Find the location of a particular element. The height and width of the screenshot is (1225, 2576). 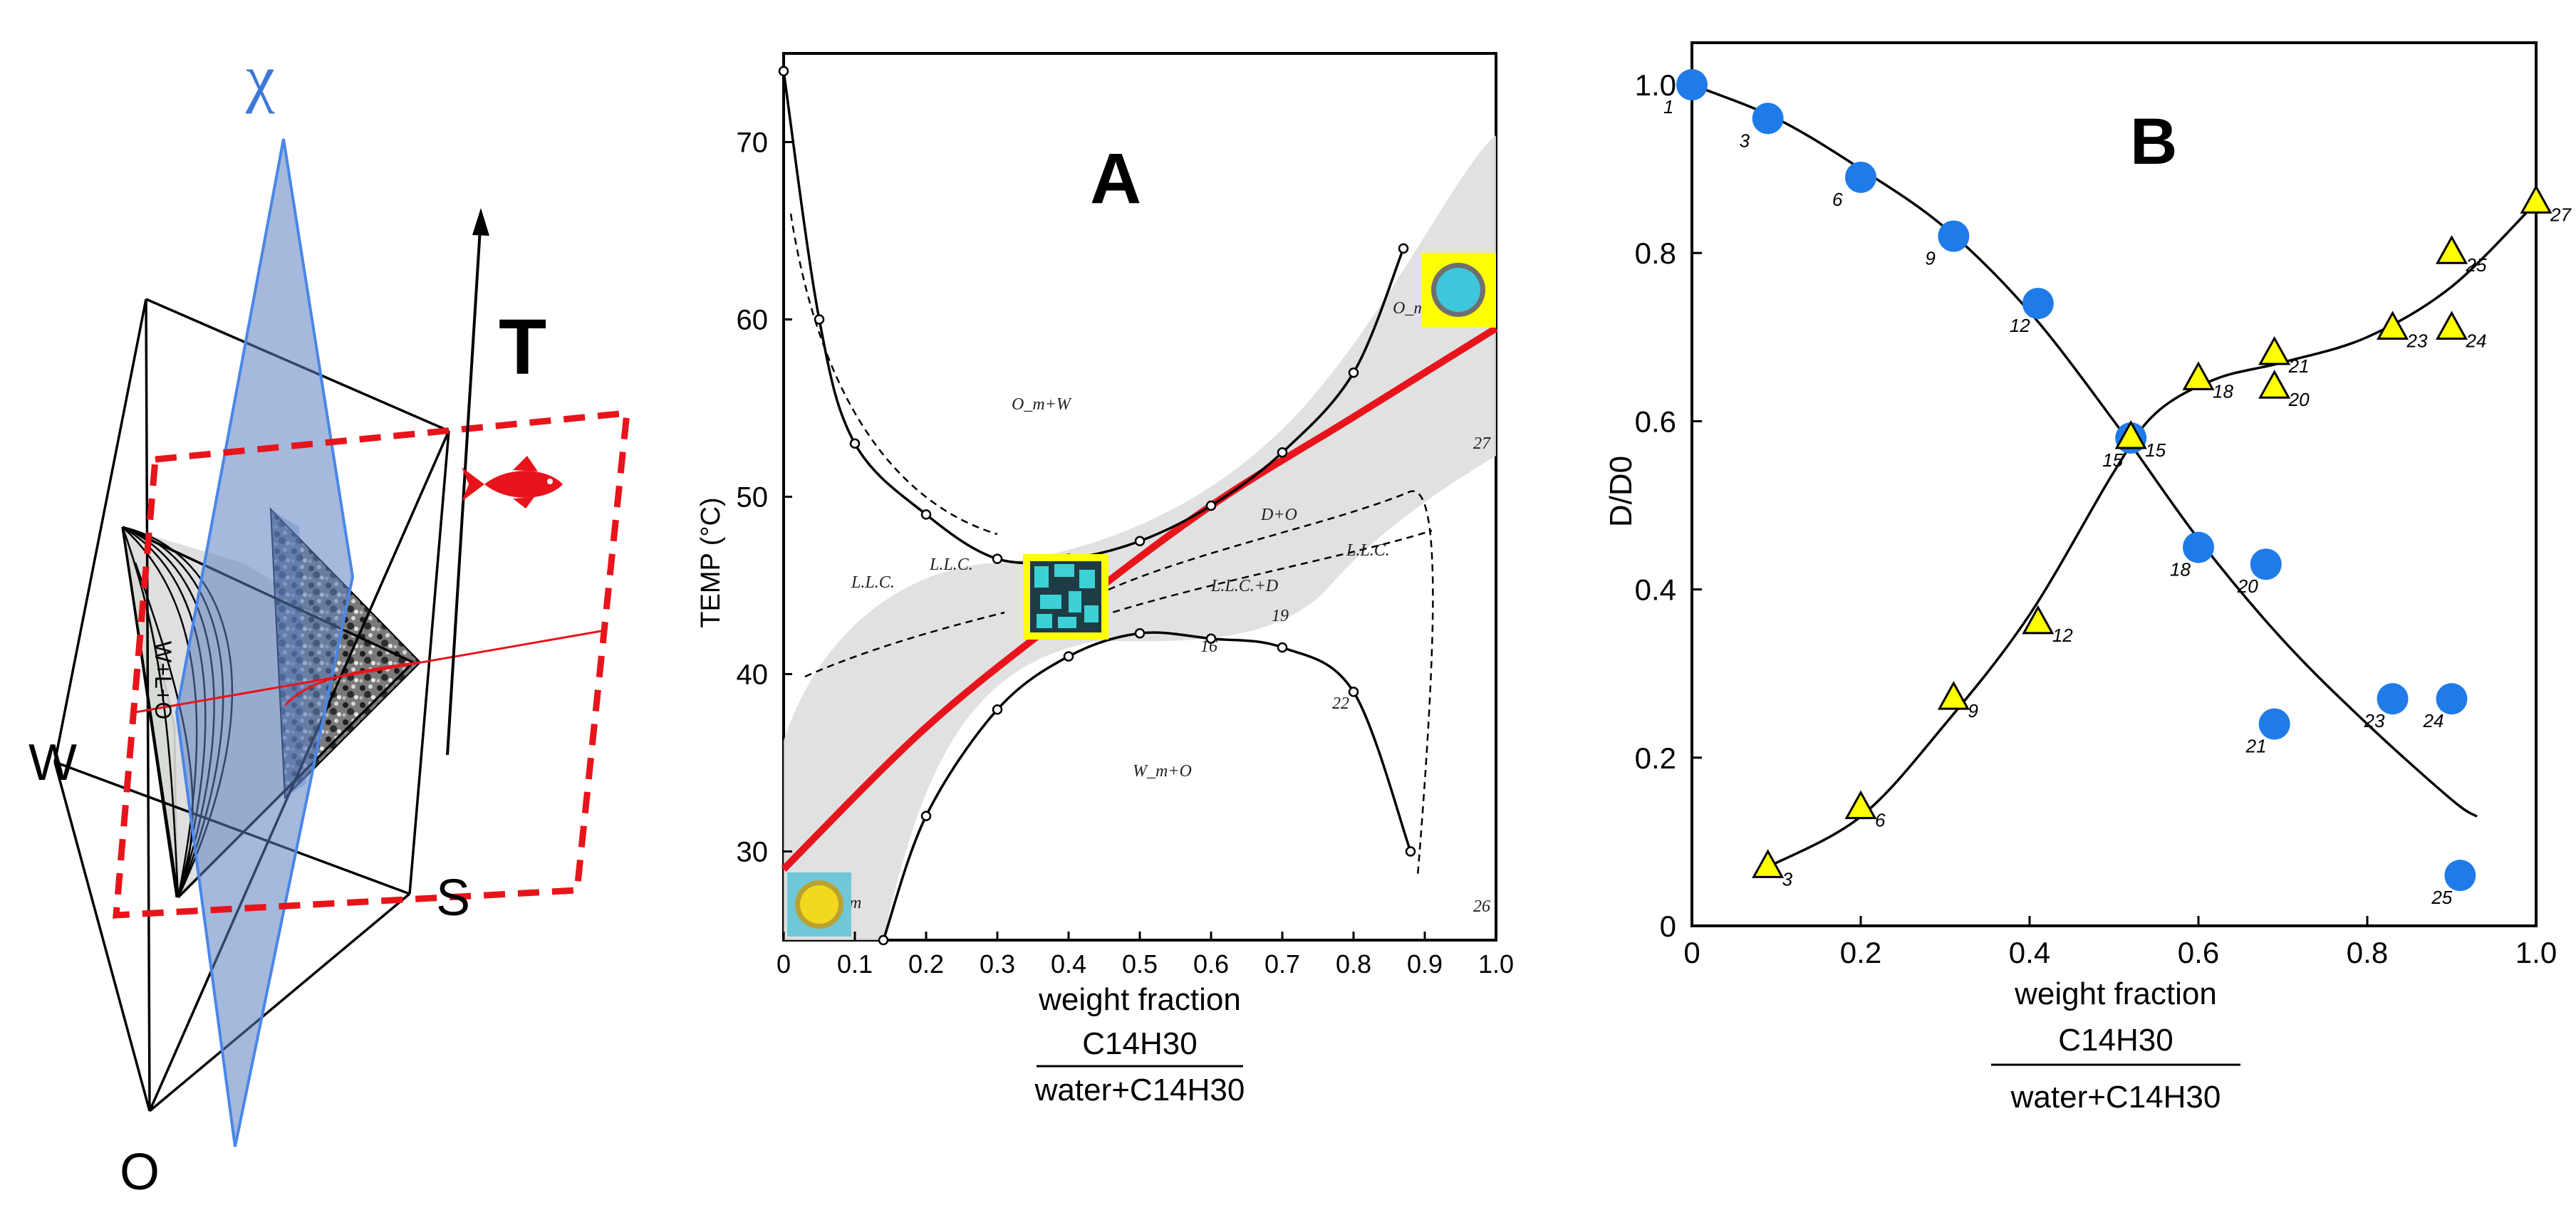

water-point-label: 3 is located at coordinates (1745, 140).